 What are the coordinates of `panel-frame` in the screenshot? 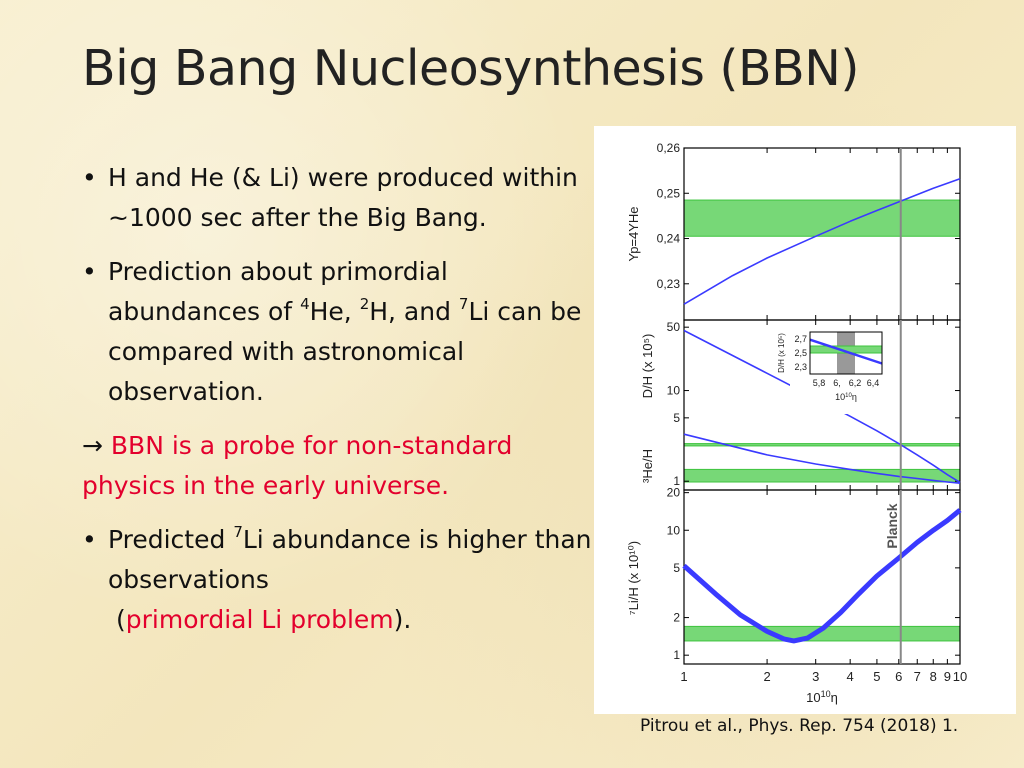 It's located at (822, 577).